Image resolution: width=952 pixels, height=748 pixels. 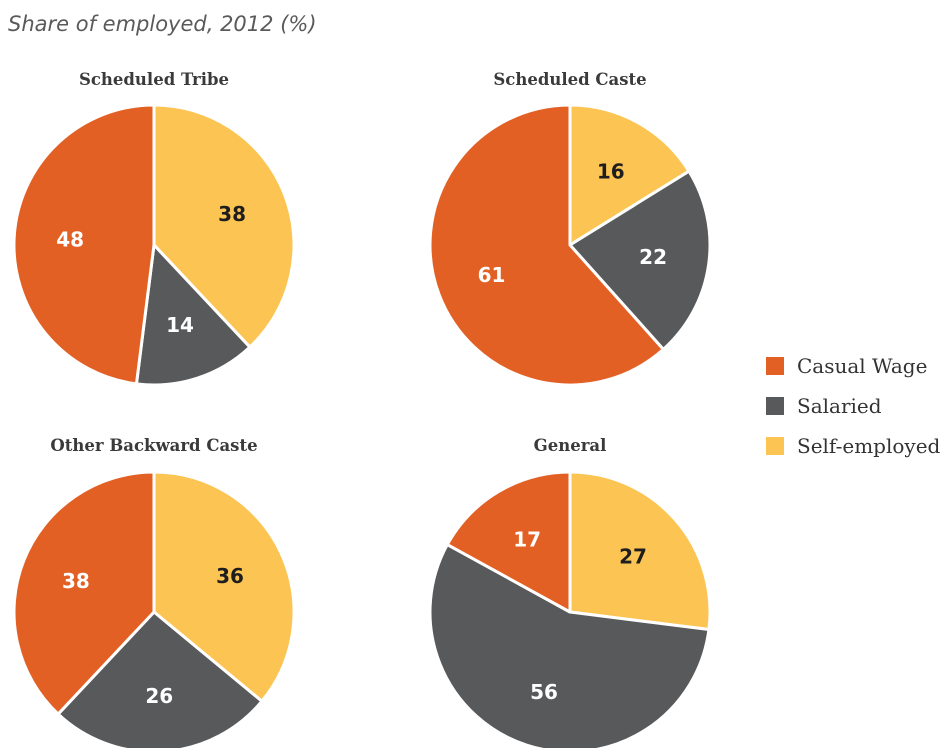 I want to click on legend-label: Casual Wage, so click(x=862, y=366).